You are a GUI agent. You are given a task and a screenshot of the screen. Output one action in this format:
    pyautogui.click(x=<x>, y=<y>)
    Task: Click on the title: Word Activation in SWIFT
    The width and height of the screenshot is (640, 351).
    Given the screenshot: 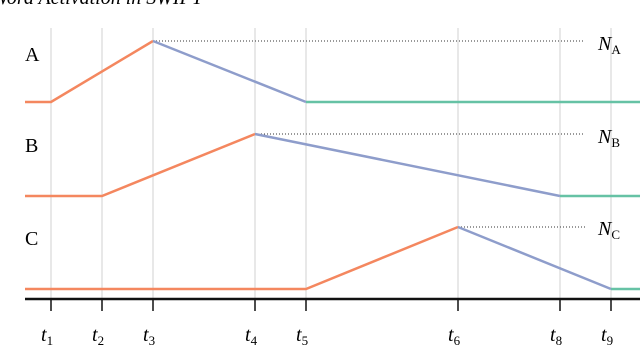 What is the action you would take?
    pyautogui.click(x=102, y=4)
    